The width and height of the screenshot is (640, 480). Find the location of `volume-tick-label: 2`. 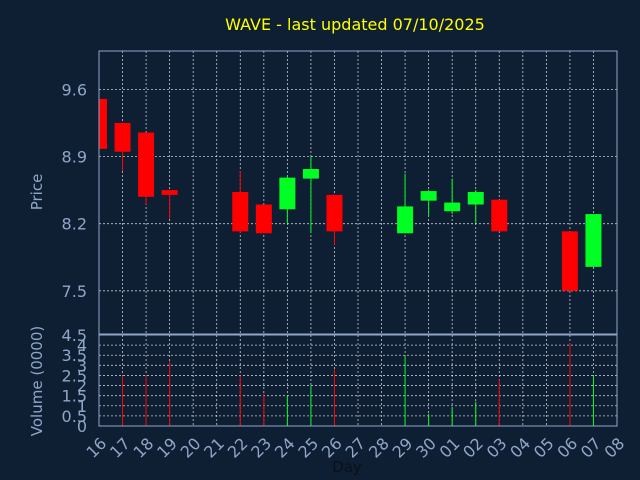

volume-tick-label: 2 is located at coordinates (82, 386).